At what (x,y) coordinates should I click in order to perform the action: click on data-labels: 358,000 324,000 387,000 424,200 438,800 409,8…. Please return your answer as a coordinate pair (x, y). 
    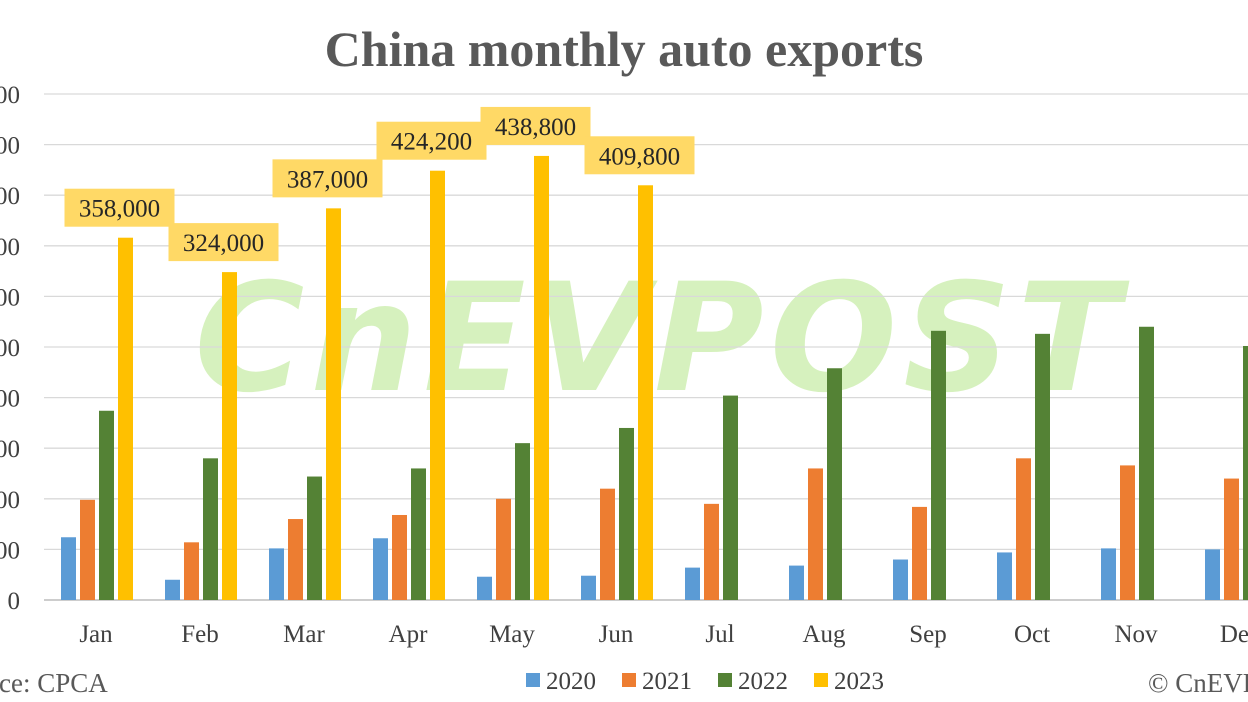
    Looking at the image, I should click on (379, 184).